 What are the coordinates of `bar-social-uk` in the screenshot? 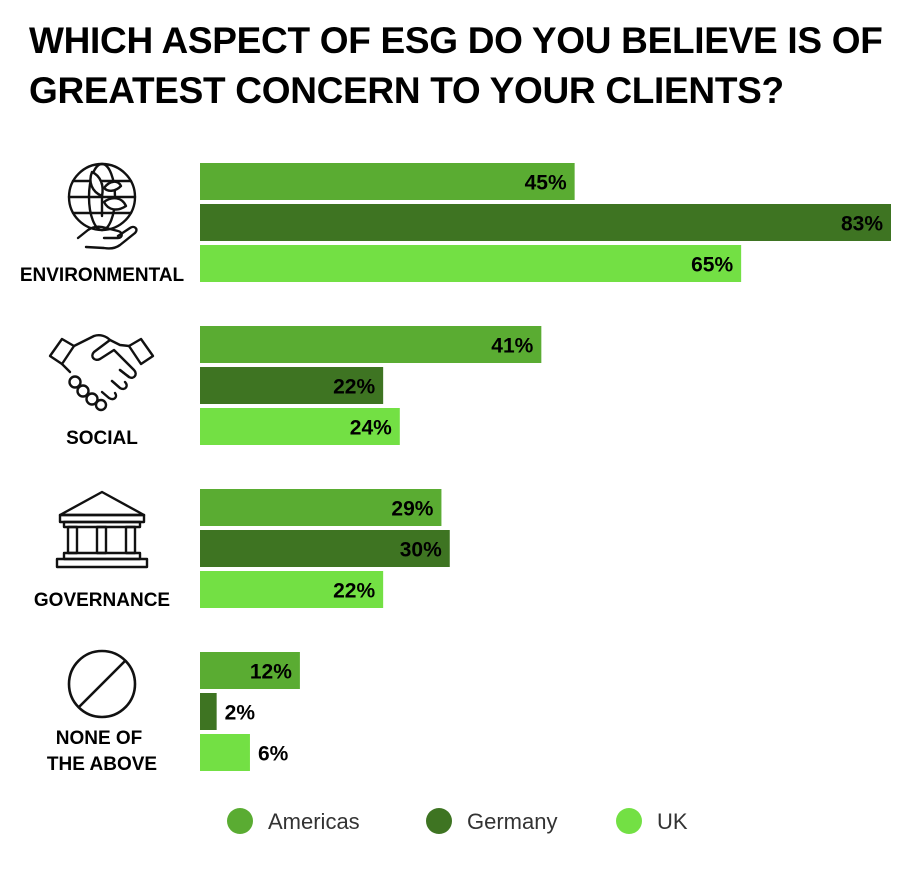 It's located at (300, 426).